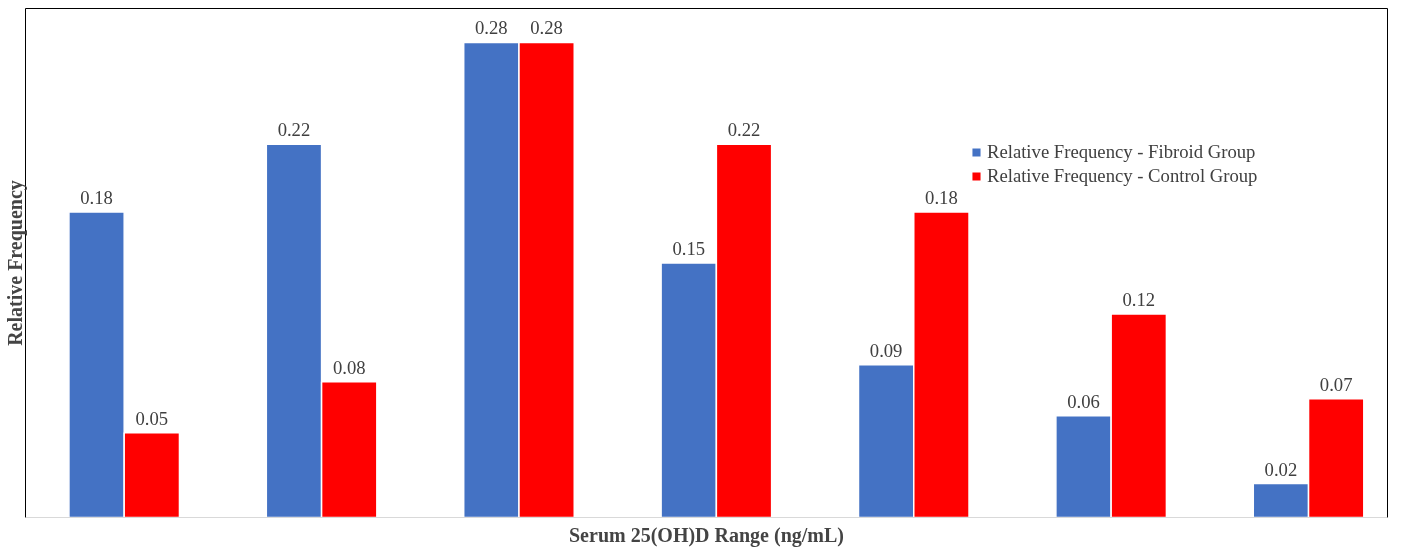 This screenshot has width=1402, height=554. I want to click on data-label: 0.06, so click(1083, 401).